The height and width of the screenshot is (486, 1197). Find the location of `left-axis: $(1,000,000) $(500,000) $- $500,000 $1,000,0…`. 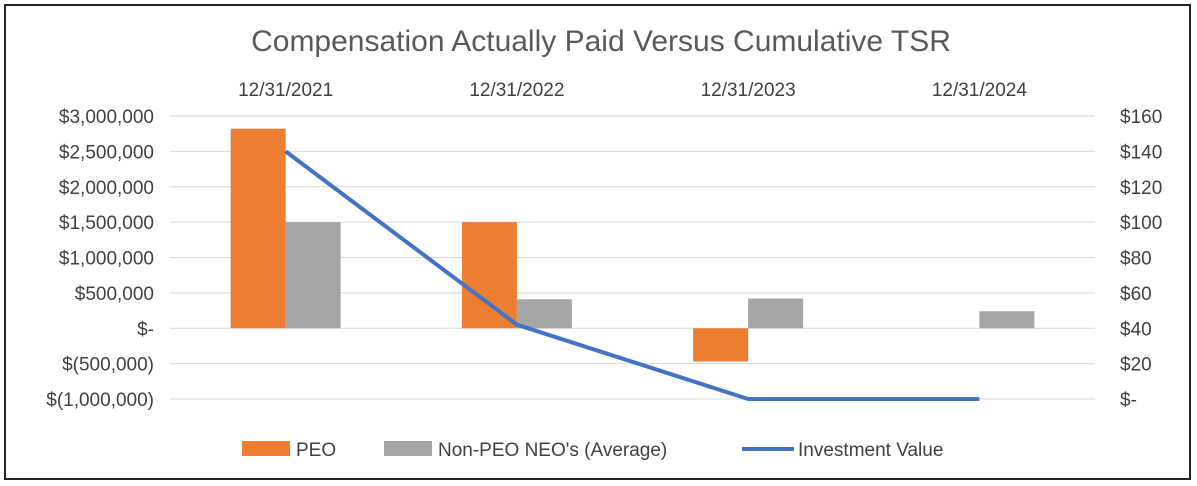

left-axis: $(1,000,000) $(500,000) $- $500,000 $1,000,0… is located at coordinates (100, 259).